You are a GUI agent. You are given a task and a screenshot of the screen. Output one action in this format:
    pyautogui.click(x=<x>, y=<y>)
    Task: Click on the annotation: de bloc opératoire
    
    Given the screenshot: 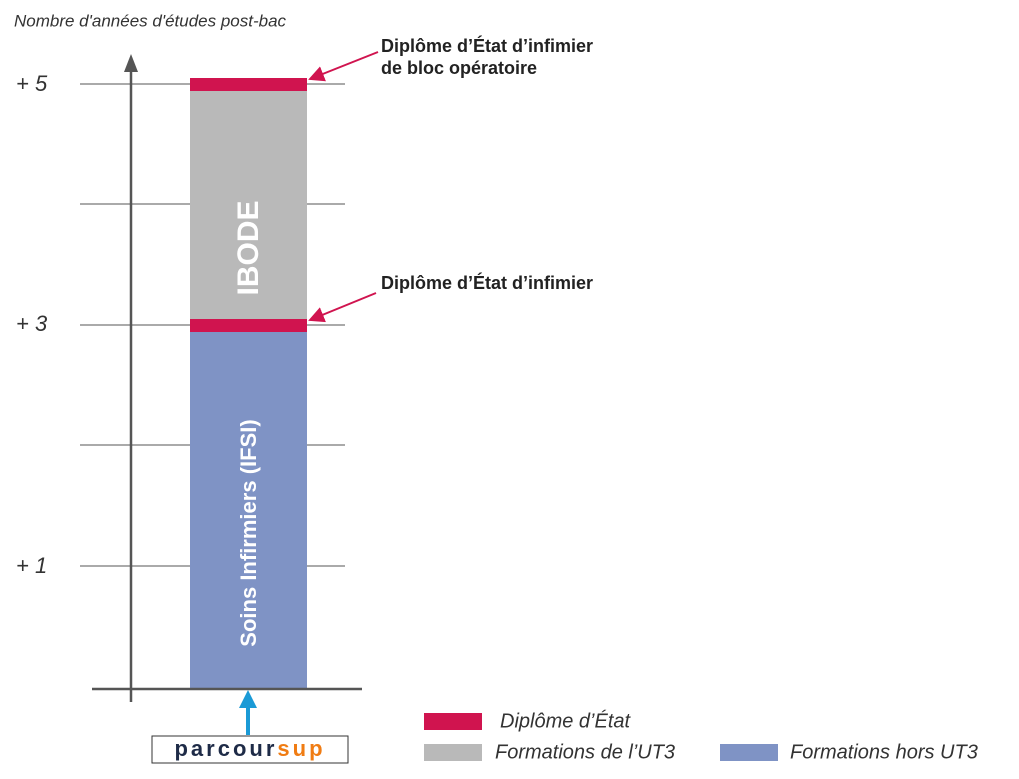 What is the action you would take?
    pyautogui.click(x=459, y=68)
    